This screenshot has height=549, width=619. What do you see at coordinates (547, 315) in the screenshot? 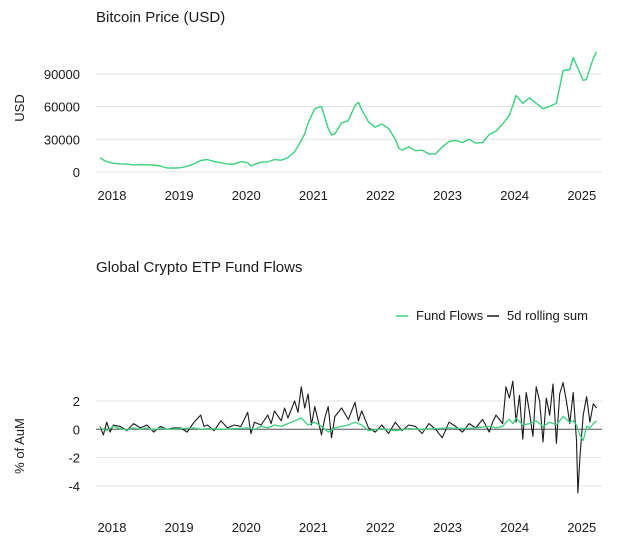
I see `legend-label-rolling-sum: 5d rolling sum` at bounding box center [547, 315].